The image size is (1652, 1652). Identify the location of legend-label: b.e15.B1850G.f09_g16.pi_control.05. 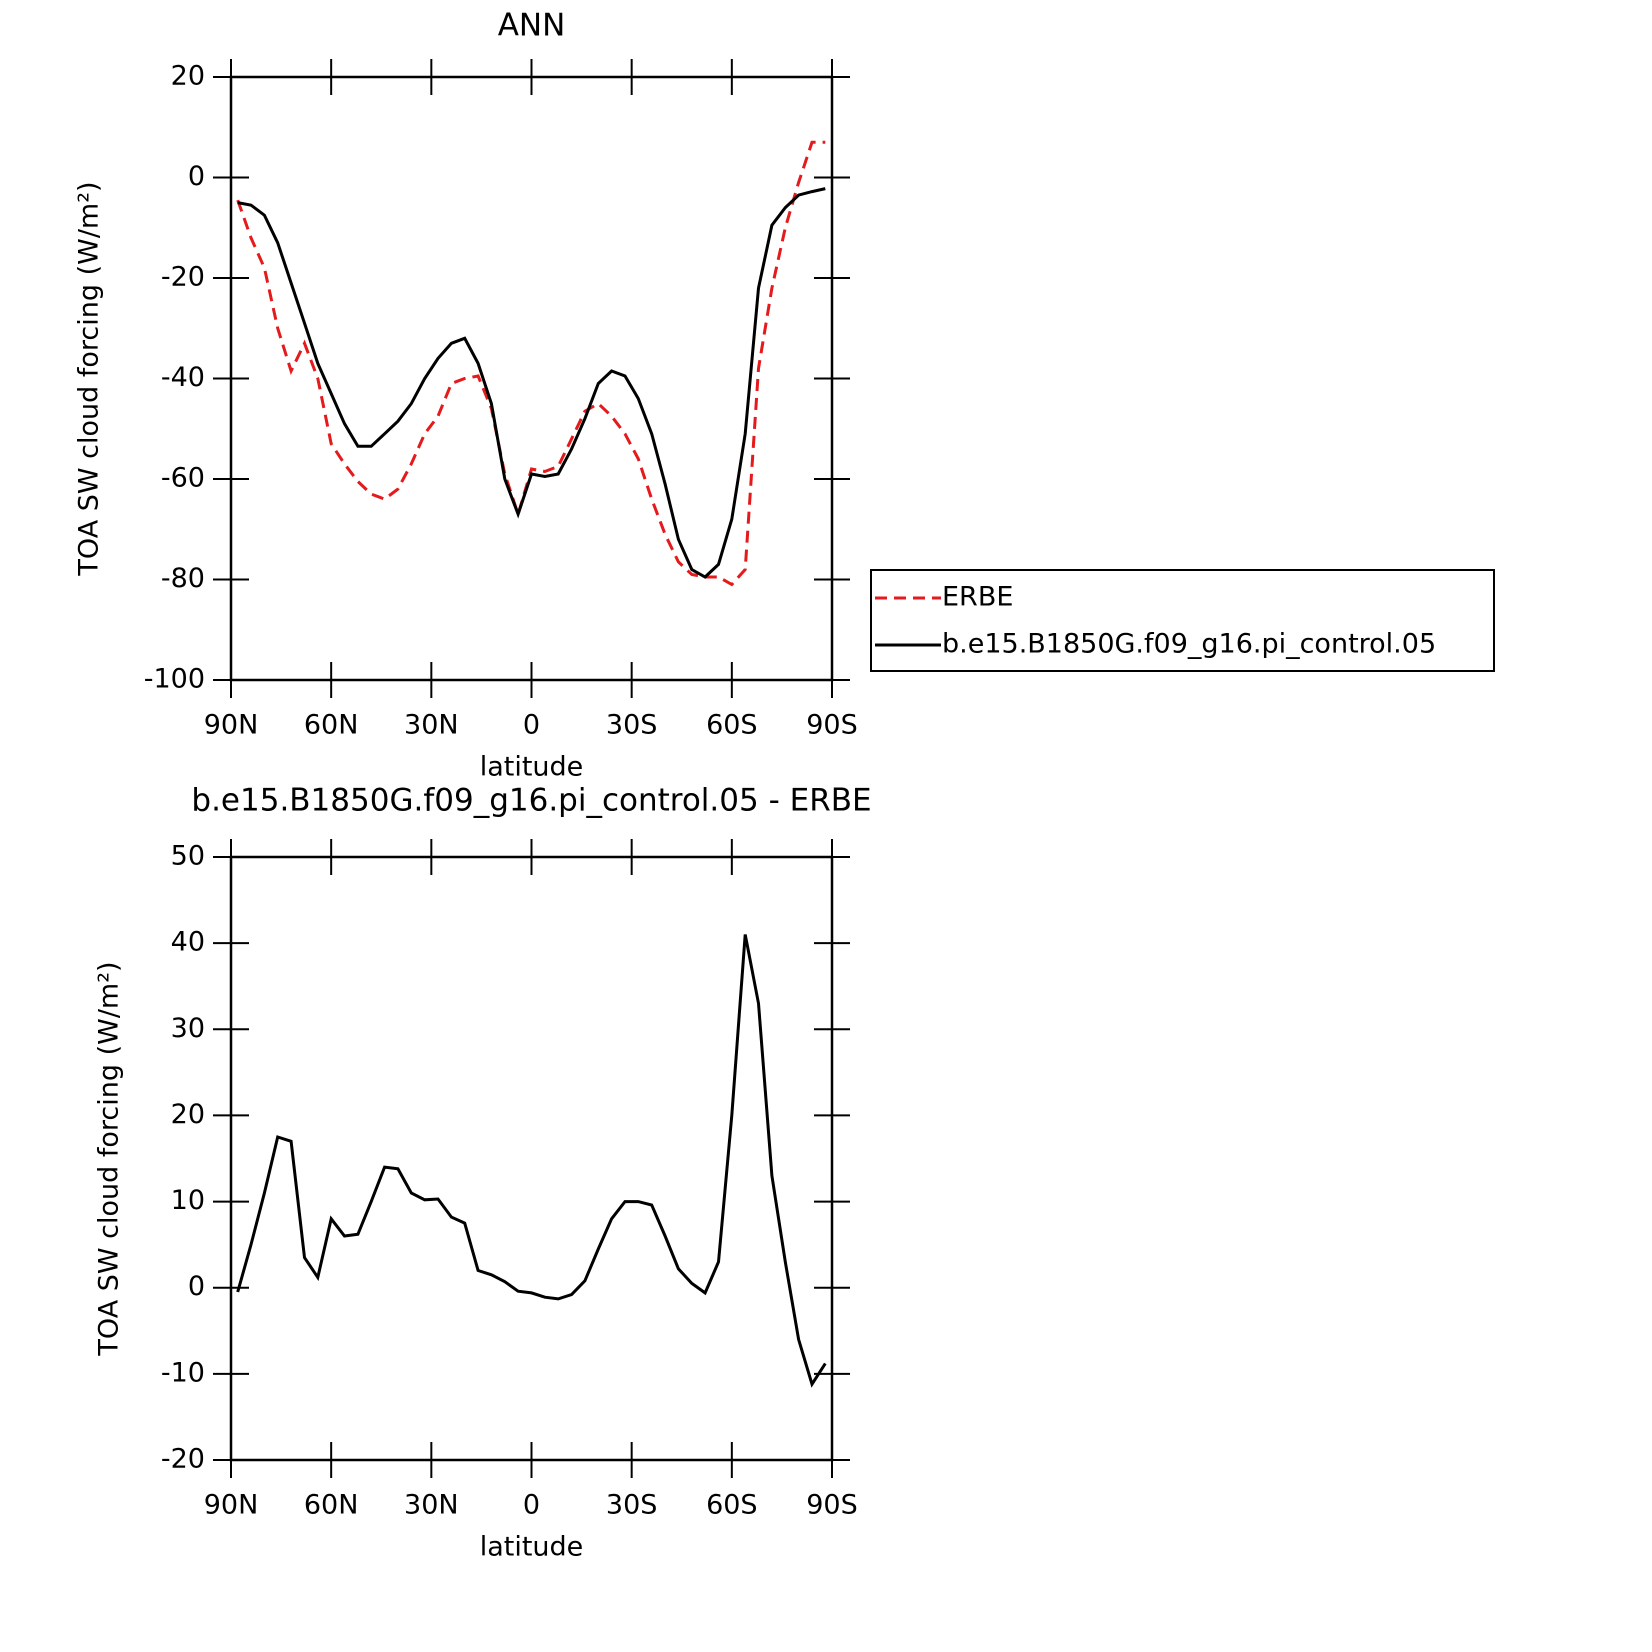
(1189, 644).